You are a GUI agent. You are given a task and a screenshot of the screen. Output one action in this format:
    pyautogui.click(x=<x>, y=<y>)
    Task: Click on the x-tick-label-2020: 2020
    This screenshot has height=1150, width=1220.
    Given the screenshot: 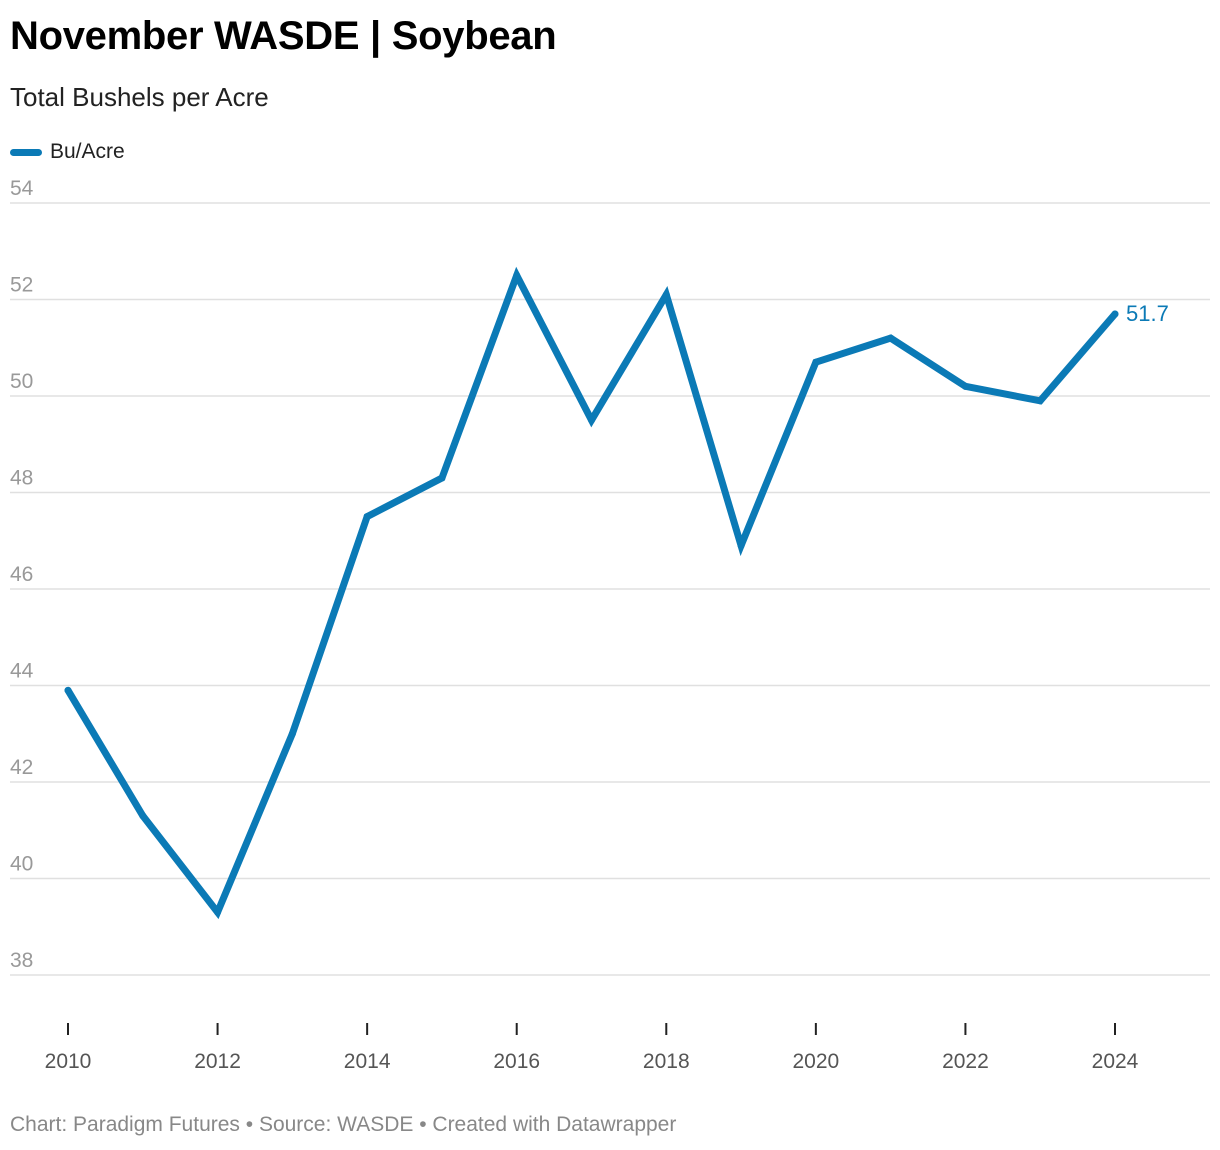 What is the action you would take?
    pyautogui.click(x=815, y=1061)
    